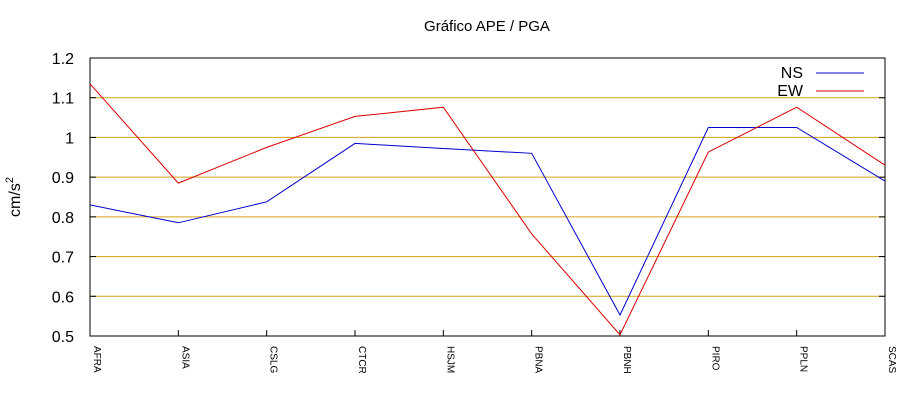 This screenshot has height=400, width=920. Describe the element at coordinates (15, 200) in the screenshot. I see `y-axis-label-unit: cm/s` at that location.